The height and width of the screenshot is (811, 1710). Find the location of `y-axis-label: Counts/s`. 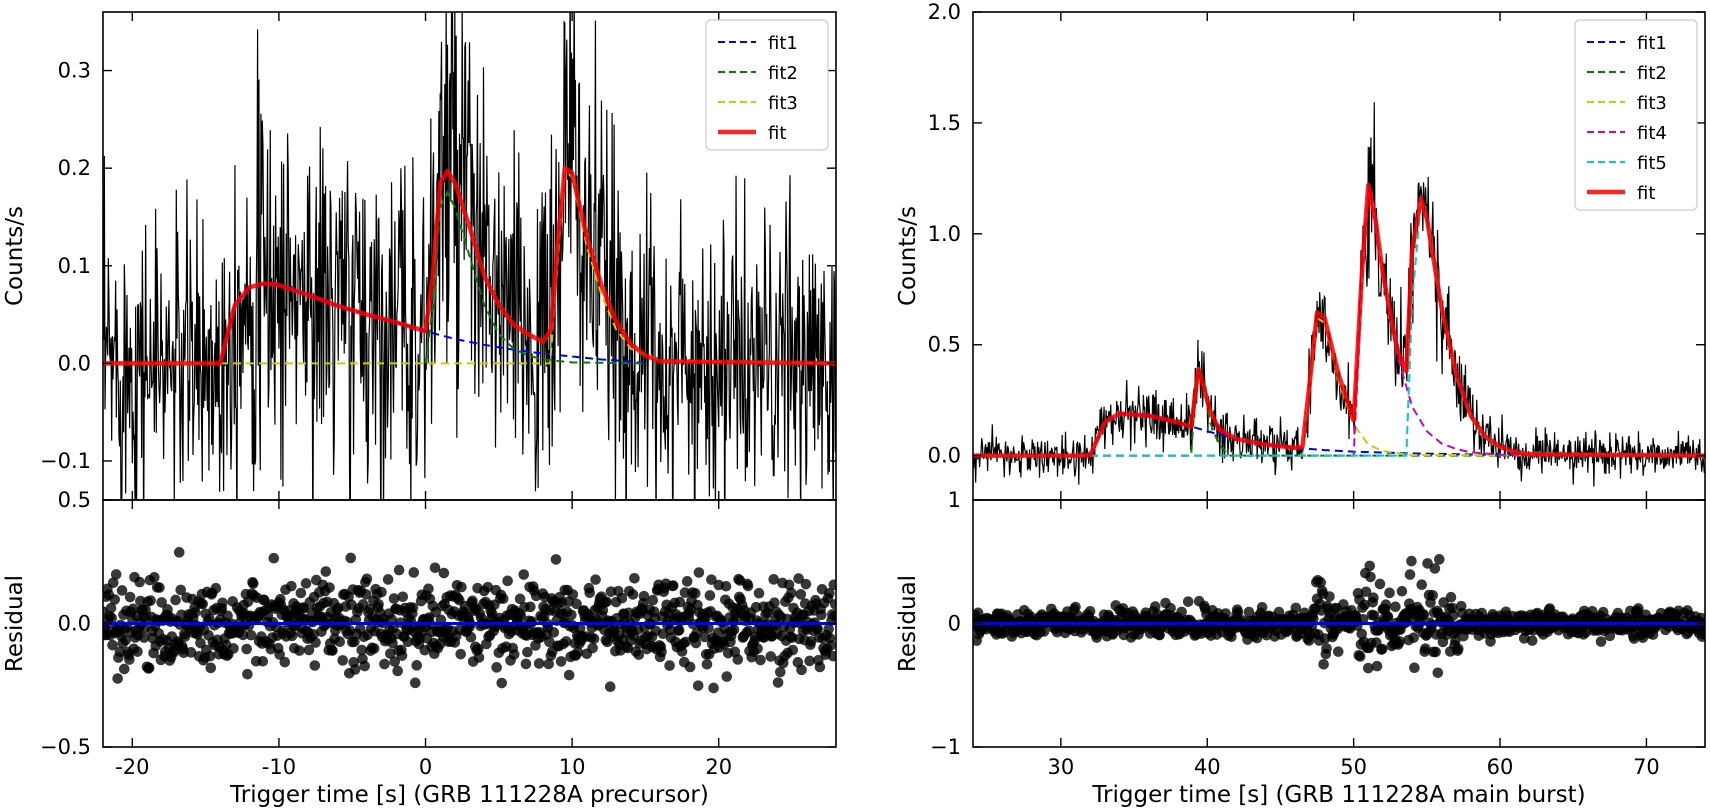

y-axis-label: Counts/s is located at coordinates (15, 256).